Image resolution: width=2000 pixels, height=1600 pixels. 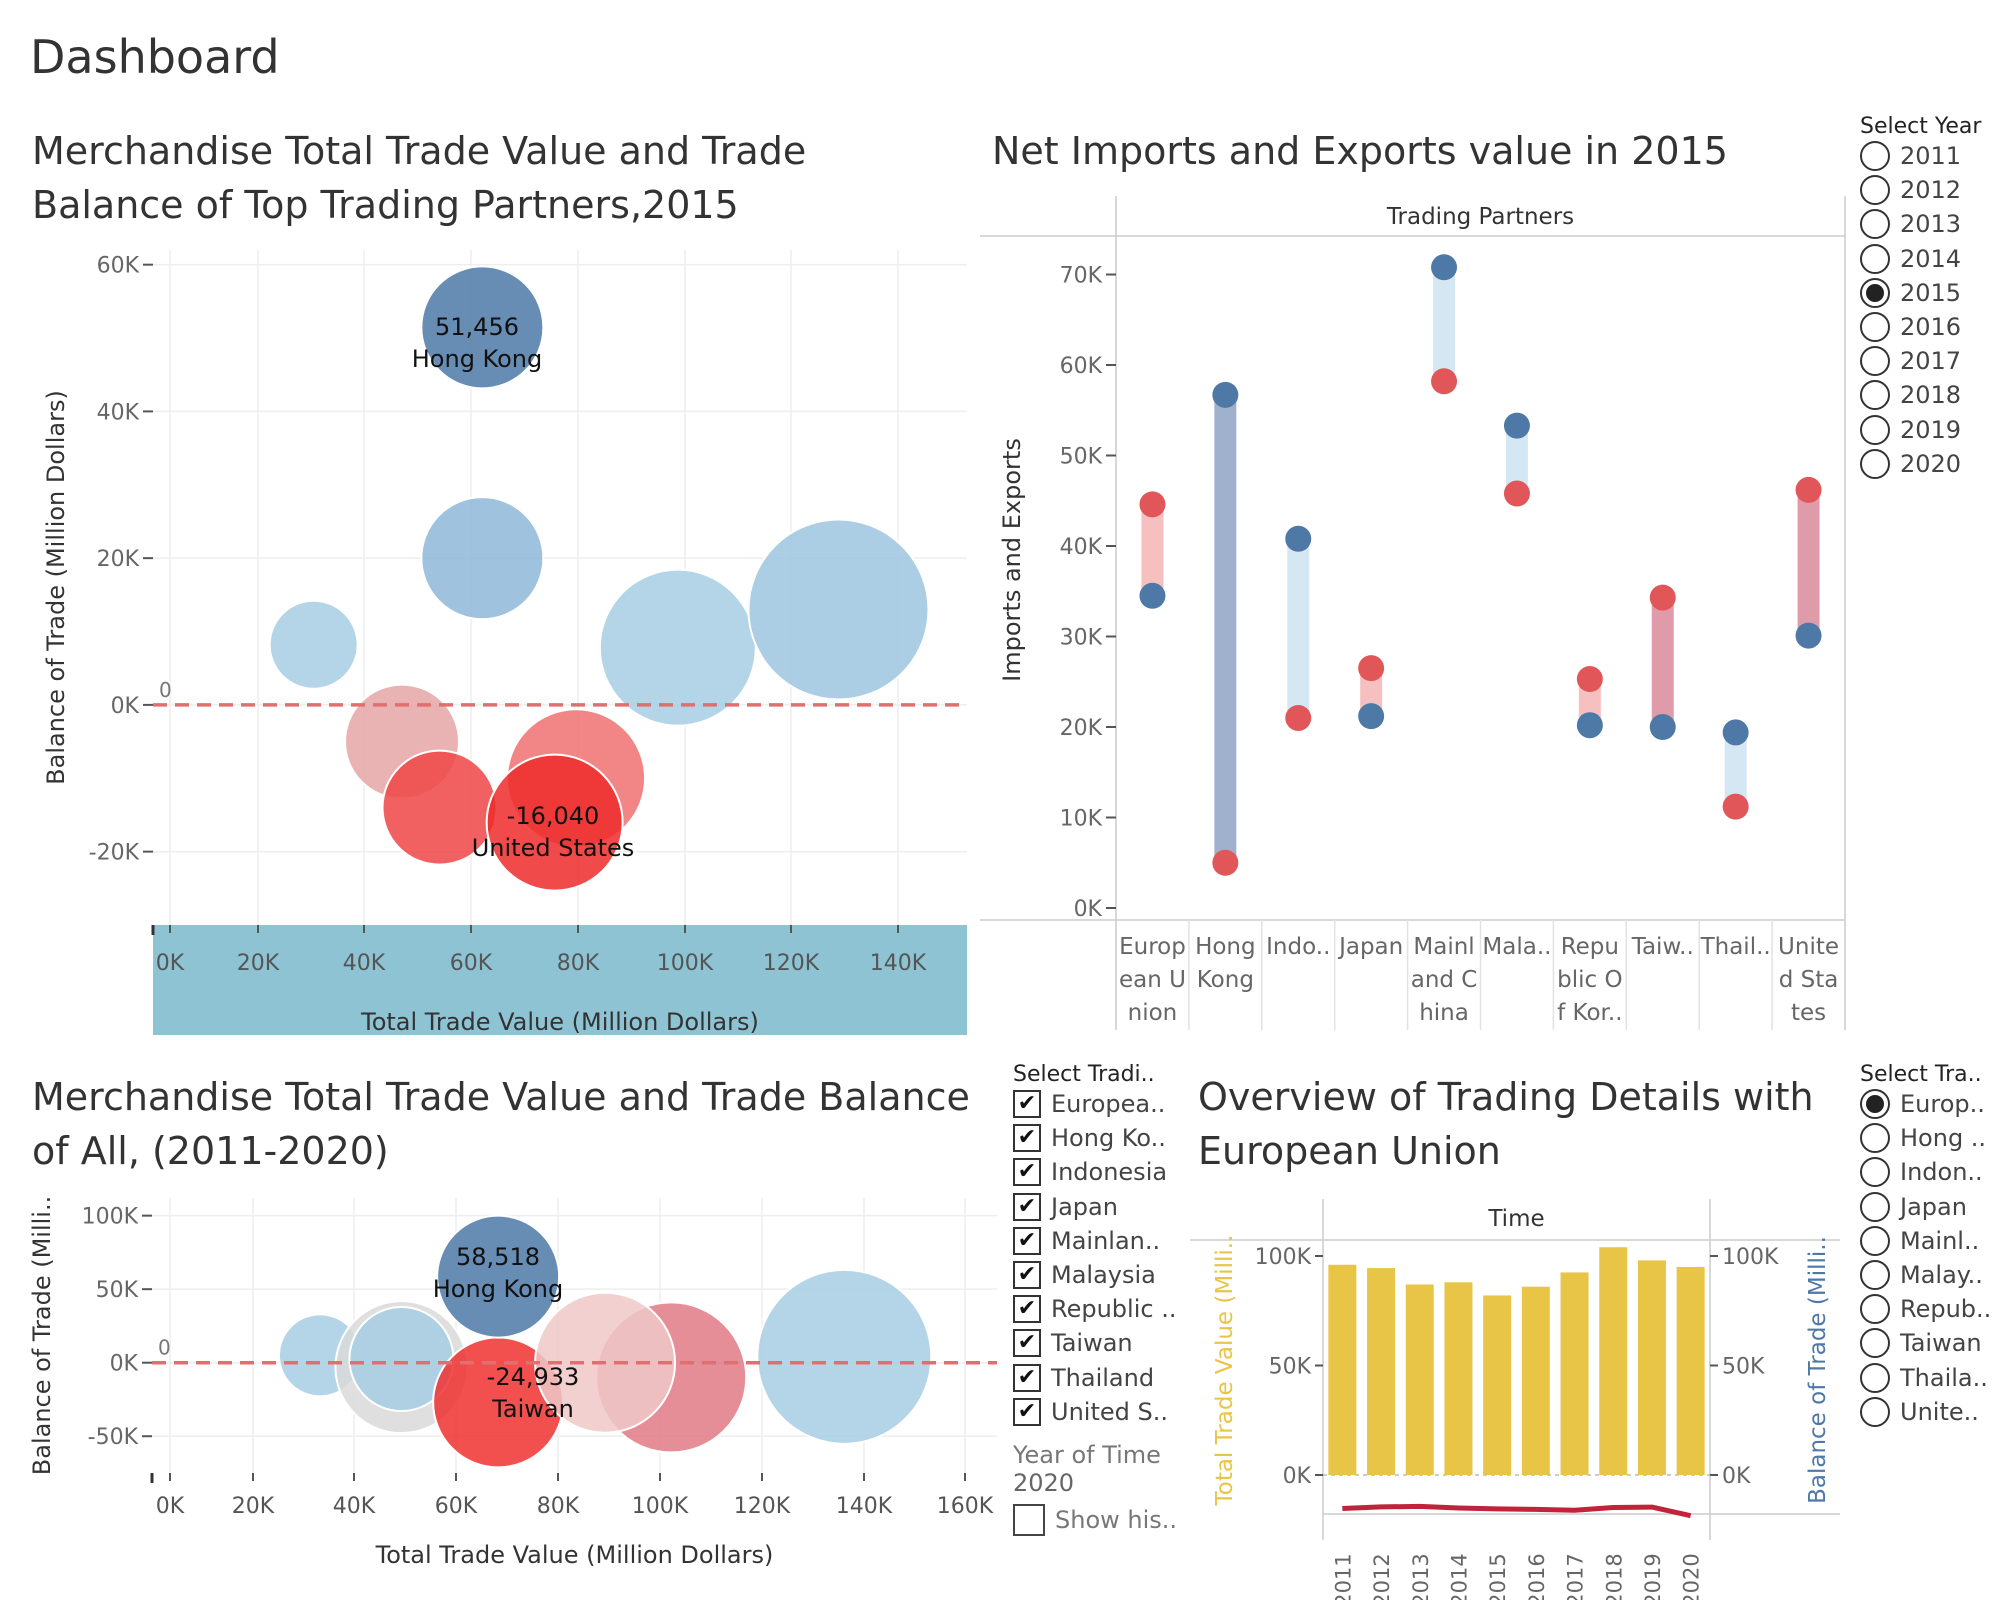 I want to click on partner-check-option: ✔ Thailand, so click(x=1098, y=1378).